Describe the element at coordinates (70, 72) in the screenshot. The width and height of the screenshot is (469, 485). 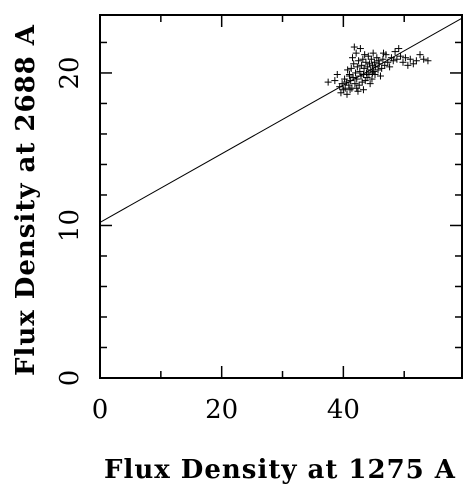
I see `y-tick-label: 20` at that location.